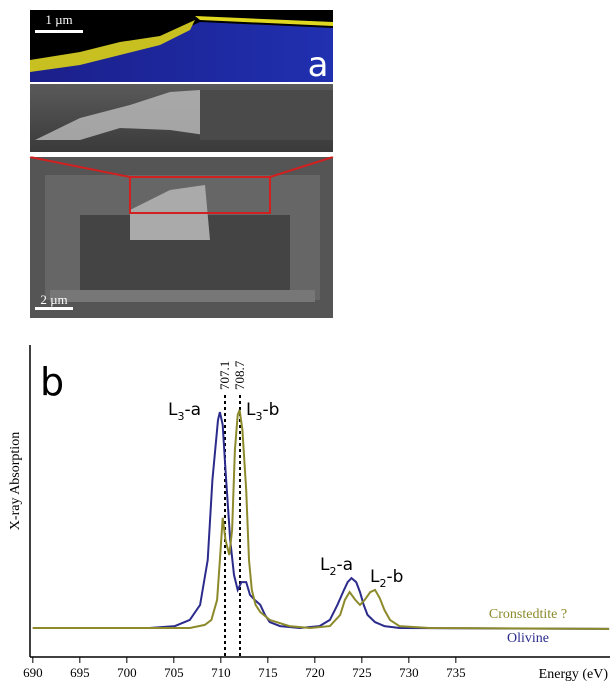 Image resolution: width=613 pixels, height=687 pixels. Describe the element at coordinates (127, 672) in the screenshot. I see `x-tick-label: 700` at that location.